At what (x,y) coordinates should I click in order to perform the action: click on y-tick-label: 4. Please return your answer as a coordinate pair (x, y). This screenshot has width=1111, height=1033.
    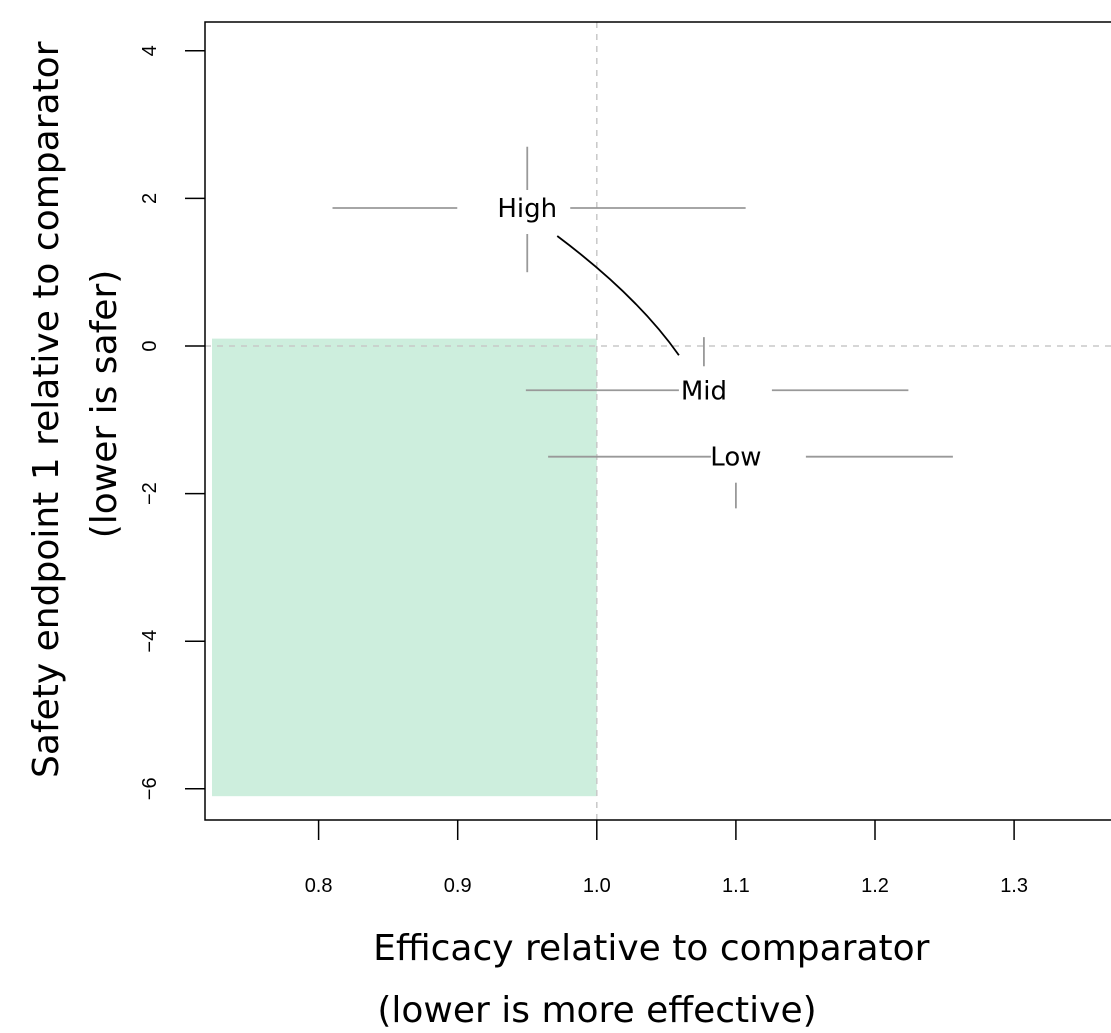
    Looking at the image, I should click on (150, 50).